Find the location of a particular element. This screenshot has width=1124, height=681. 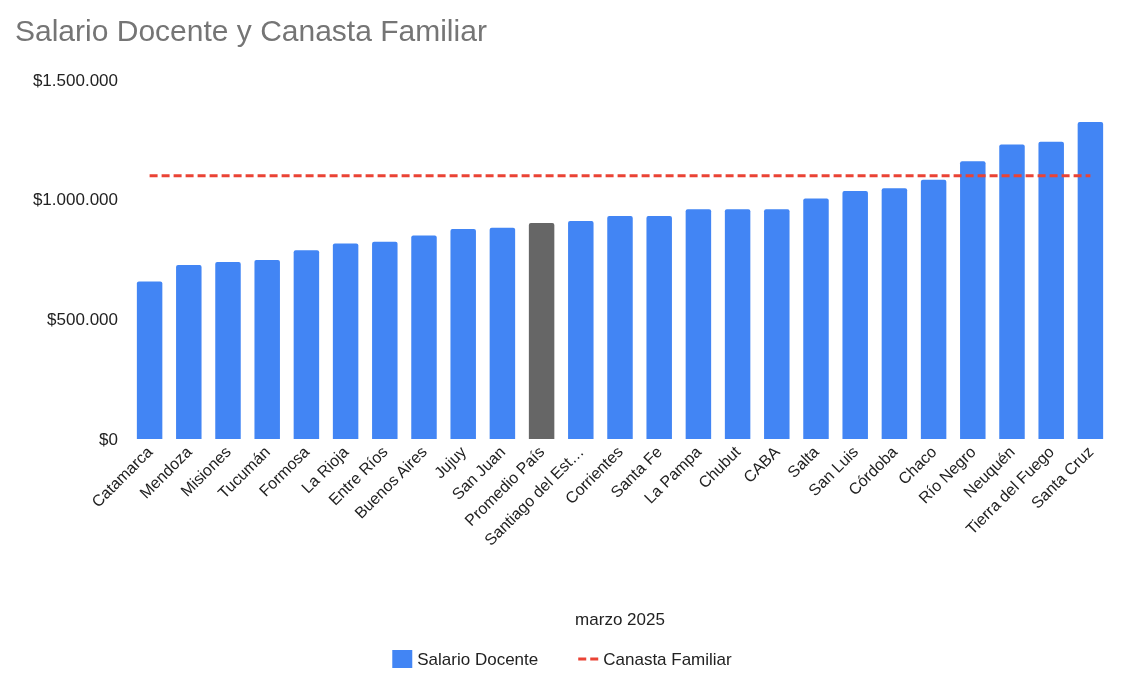

legend-label: Salario Docente is located at coordinates (478, 659).